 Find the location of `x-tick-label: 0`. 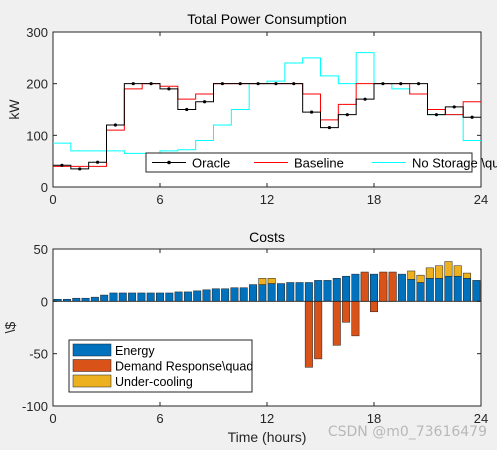

x-tick-label: 0 is located at coordinates (52, 418).